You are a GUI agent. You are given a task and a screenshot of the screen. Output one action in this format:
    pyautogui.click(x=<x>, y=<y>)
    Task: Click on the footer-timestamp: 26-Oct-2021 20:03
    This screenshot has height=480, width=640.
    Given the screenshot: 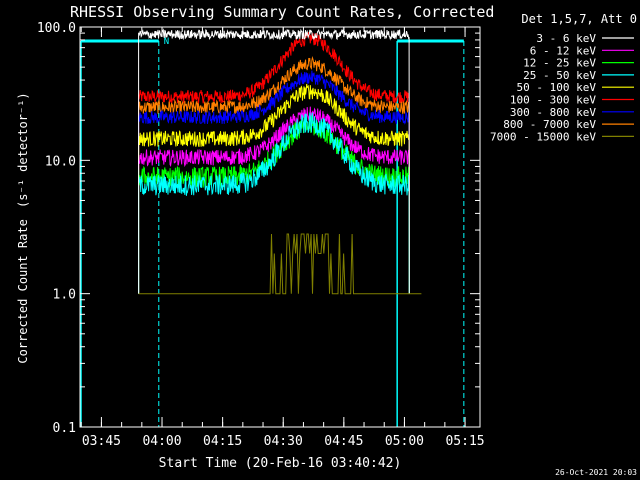 What is the action you would take?
    pyautogui.click(x=596, y=472)
    